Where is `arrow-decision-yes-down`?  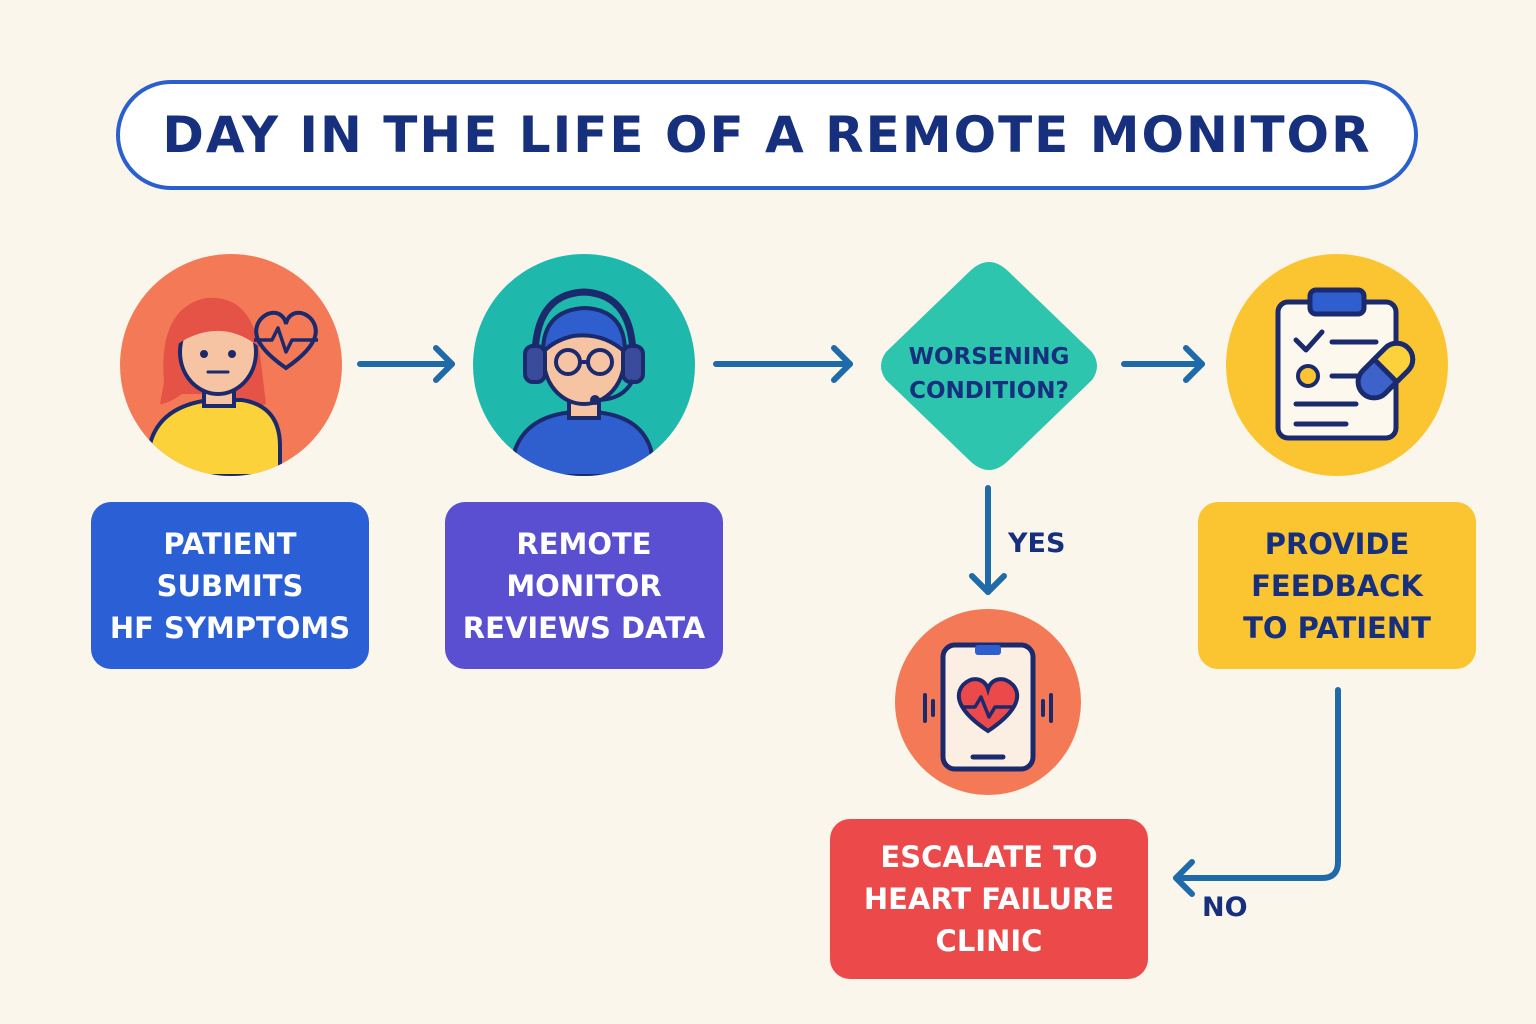 arrow-decision-yes-down is located at coordinates (988, 540).